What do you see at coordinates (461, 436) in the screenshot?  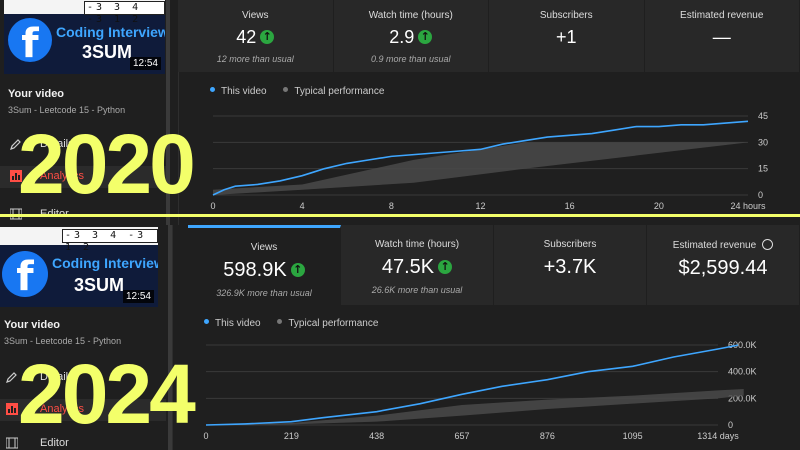 I see `x-tick-label: 657` at bounding box center [461, 436].